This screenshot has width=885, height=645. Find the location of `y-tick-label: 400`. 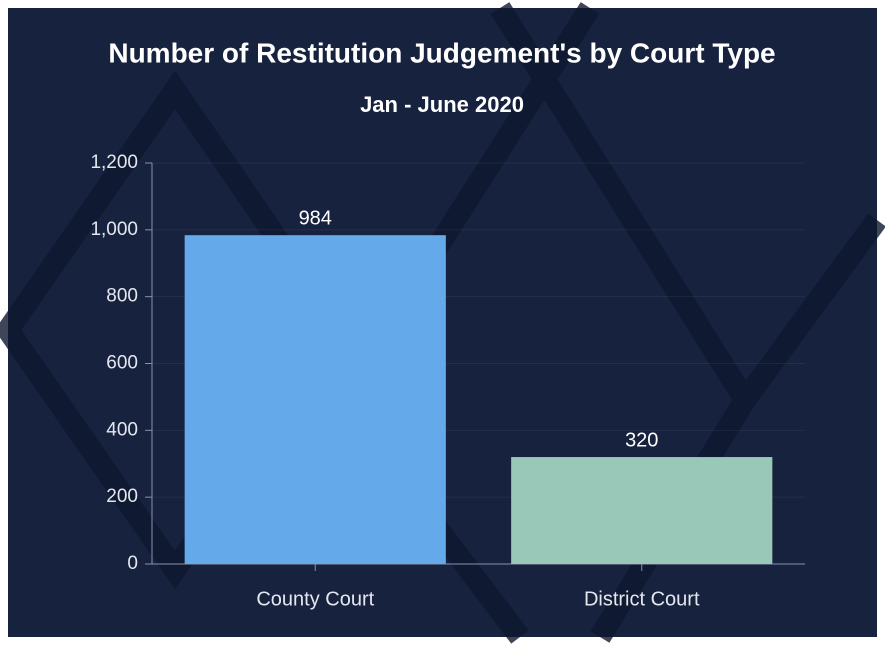

y-tick-label: 400 is located at coordinates (122, 429).